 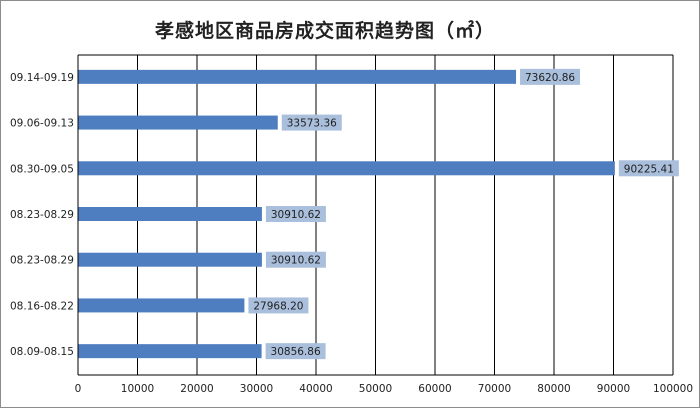 I want to click on data-label: 90225.41, so click(x=649, y=169).